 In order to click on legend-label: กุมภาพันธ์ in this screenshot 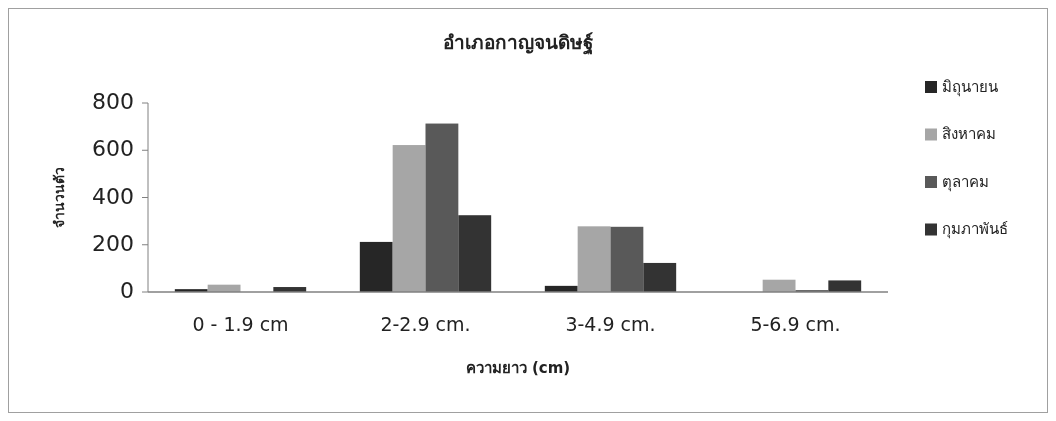, I will do `click(975, 229)`.